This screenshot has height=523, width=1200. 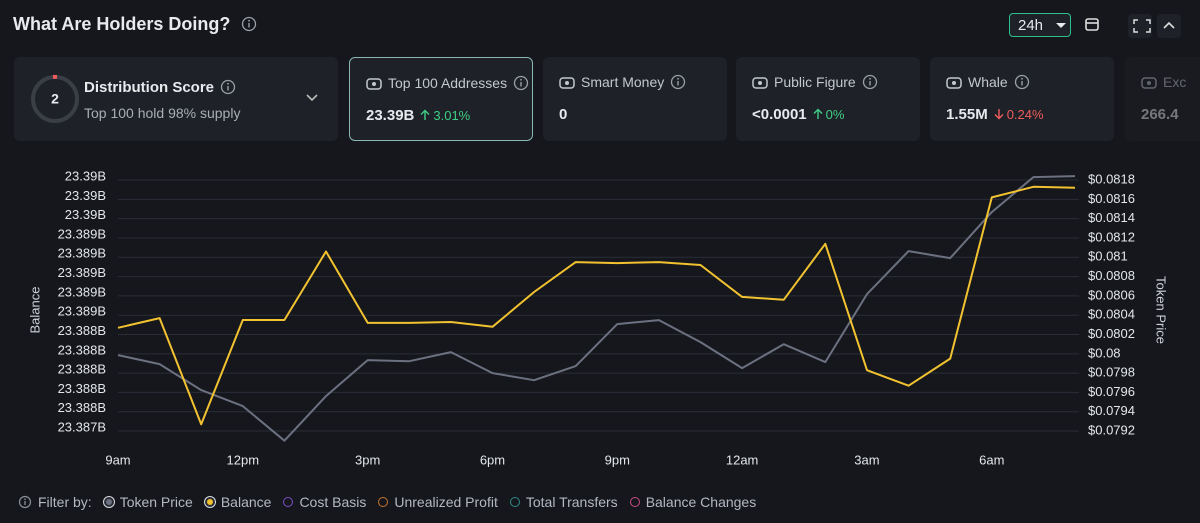 What do you see at coordinates (633, 82) in the screenshot?
I see `card-label: Smart Money` at bounding box center [633, 82].